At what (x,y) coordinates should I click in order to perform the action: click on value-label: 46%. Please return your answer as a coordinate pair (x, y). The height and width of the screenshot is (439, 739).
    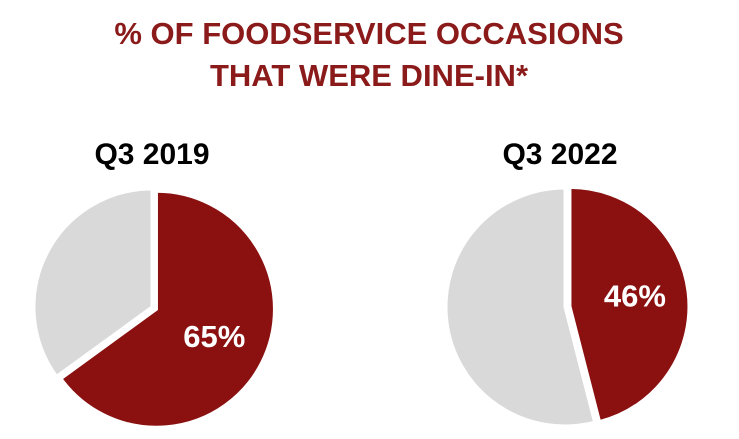
    Looking at the image, I should click on (635, 295).